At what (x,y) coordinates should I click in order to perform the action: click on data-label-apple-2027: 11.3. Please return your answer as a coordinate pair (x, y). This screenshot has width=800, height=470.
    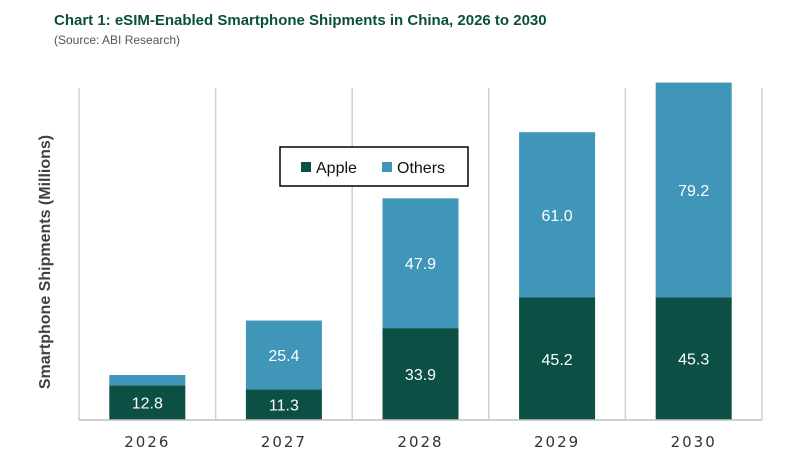
    Looking at the image, I should click on (284, 406).